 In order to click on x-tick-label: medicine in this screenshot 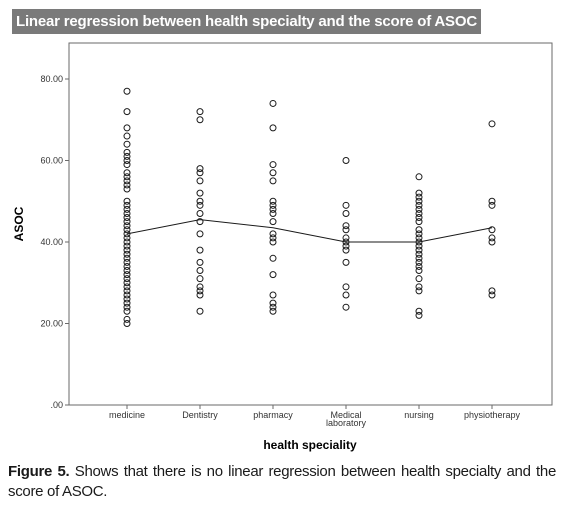, I will do `click(127, 415)`.